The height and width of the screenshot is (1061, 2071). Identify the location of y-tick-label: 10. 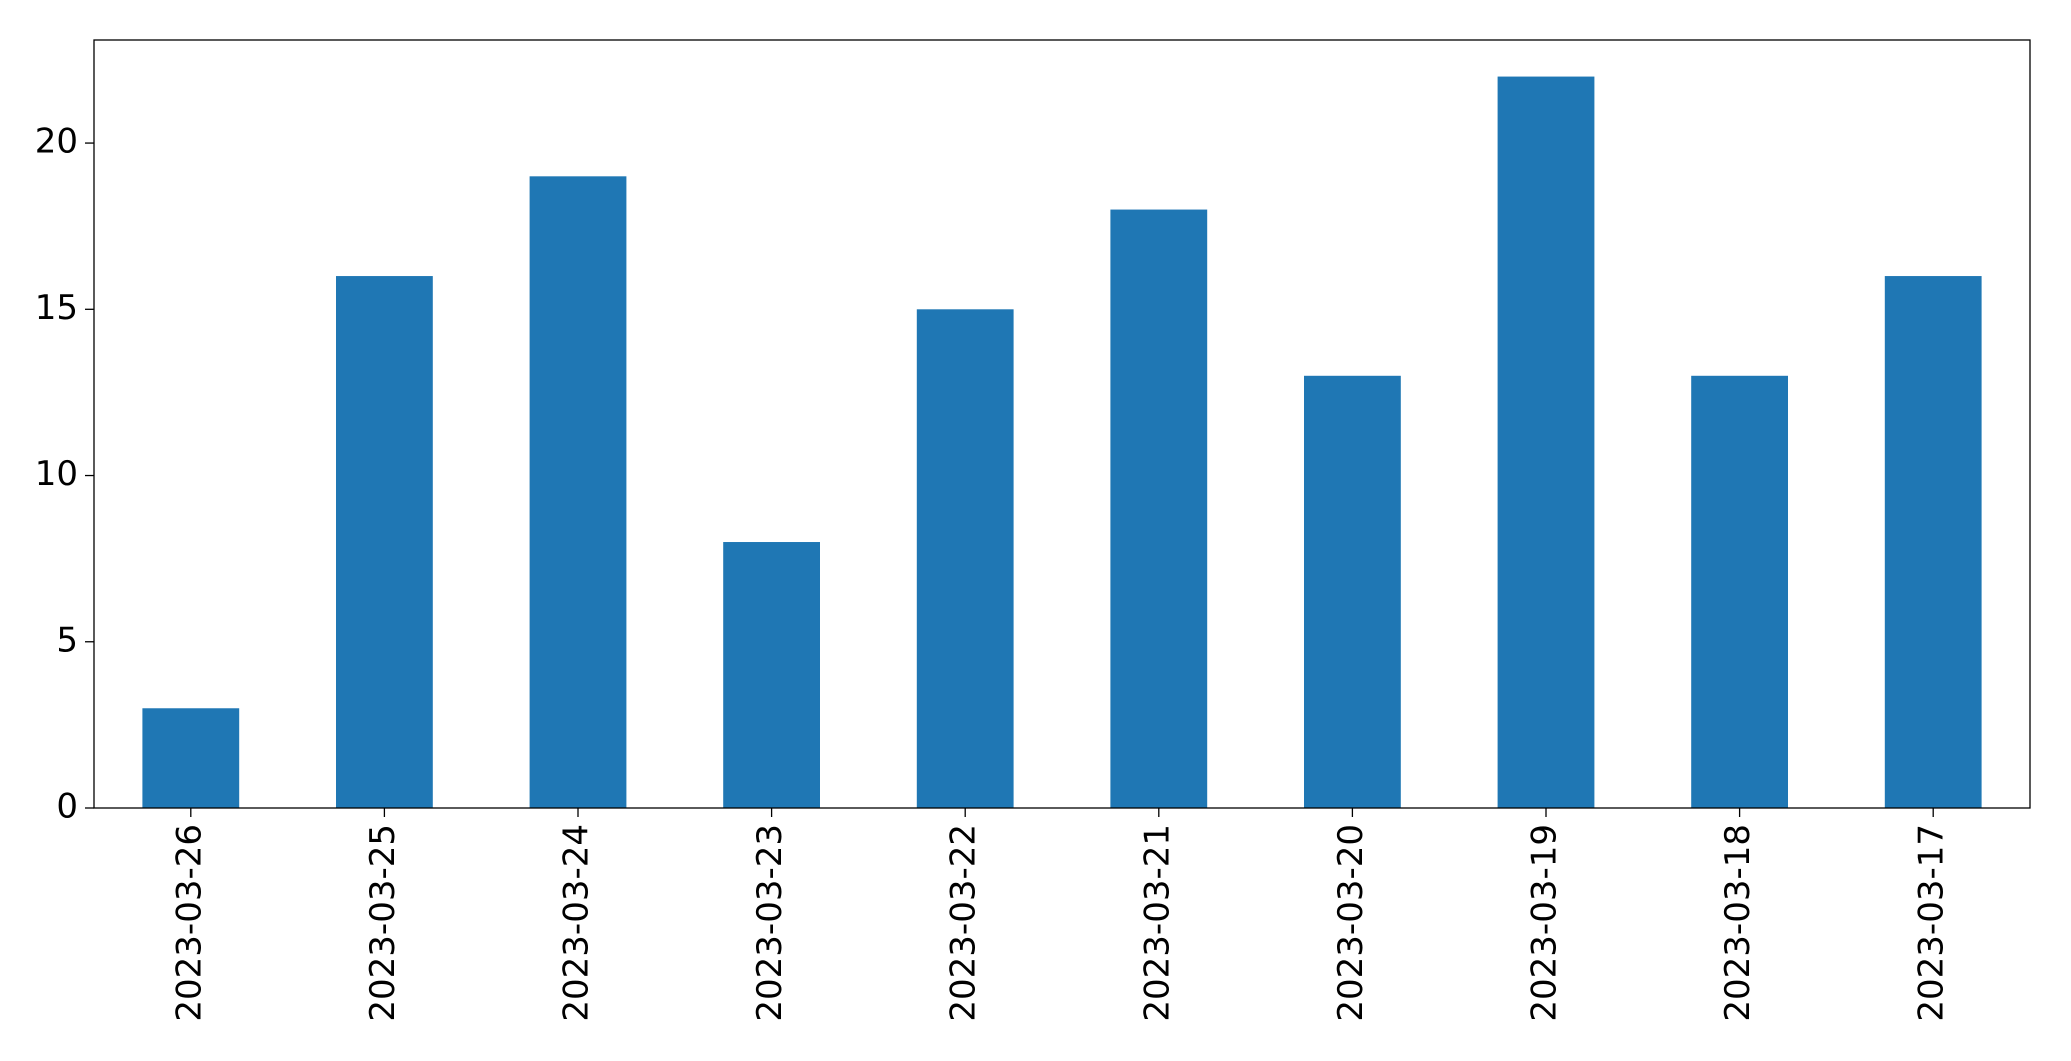
(56, 474).